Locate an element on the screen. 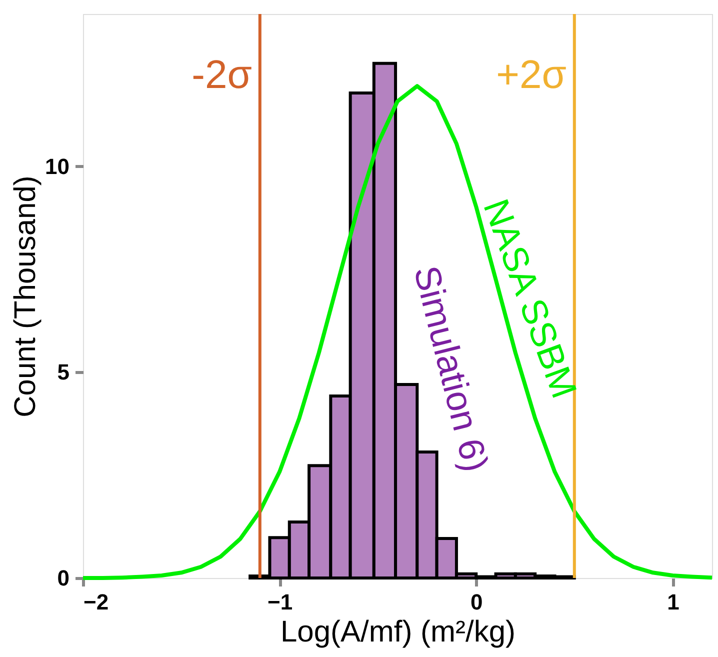 This screenshot has width=718, height=657. y-tick-label: 0 is located at coordinates (63, 578).